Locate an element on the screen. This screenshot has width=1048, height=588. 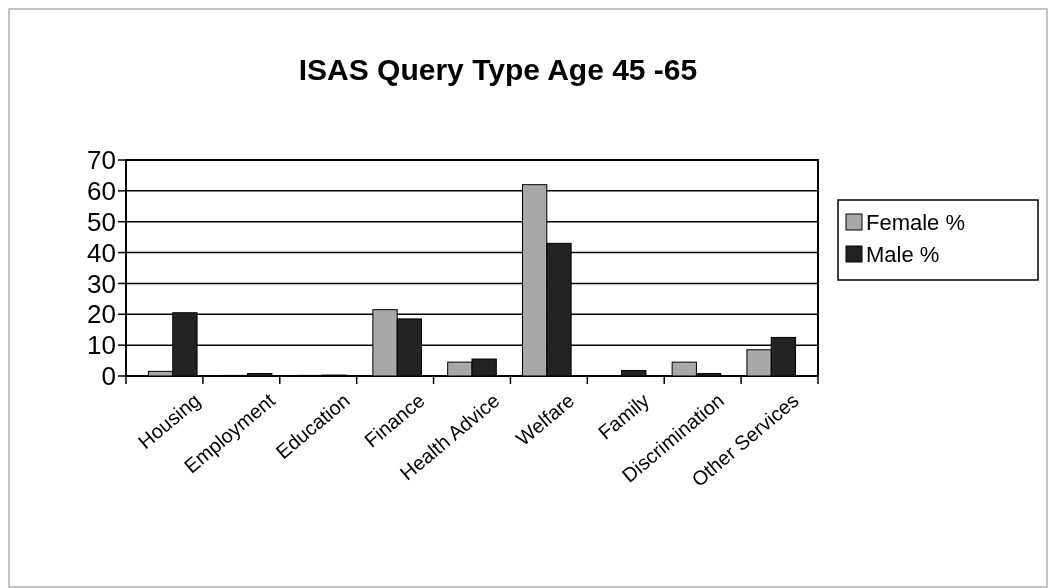
y-tick-label: 10 is located at coordinates (101, 345).